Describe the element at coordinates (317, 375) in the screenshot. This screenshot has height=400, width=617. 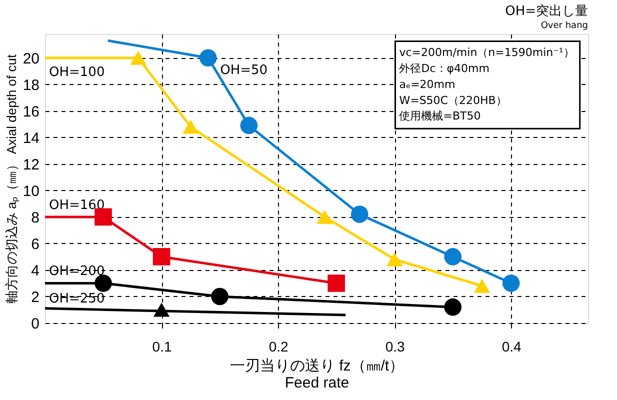
I see `x-axis-title: 一刃当りの送り fz（㎜/t） Feed rate` at that location.